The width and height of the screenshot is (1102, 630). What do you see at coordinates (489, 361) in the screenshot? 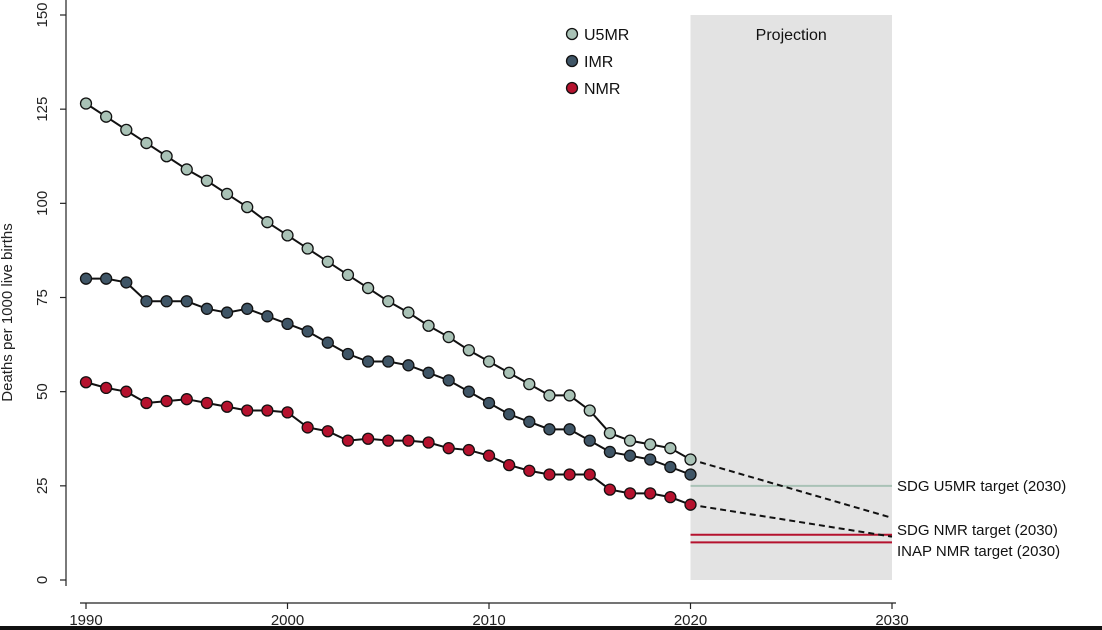
I see `point-u5mr-2010` at bounding box center [489, 361].